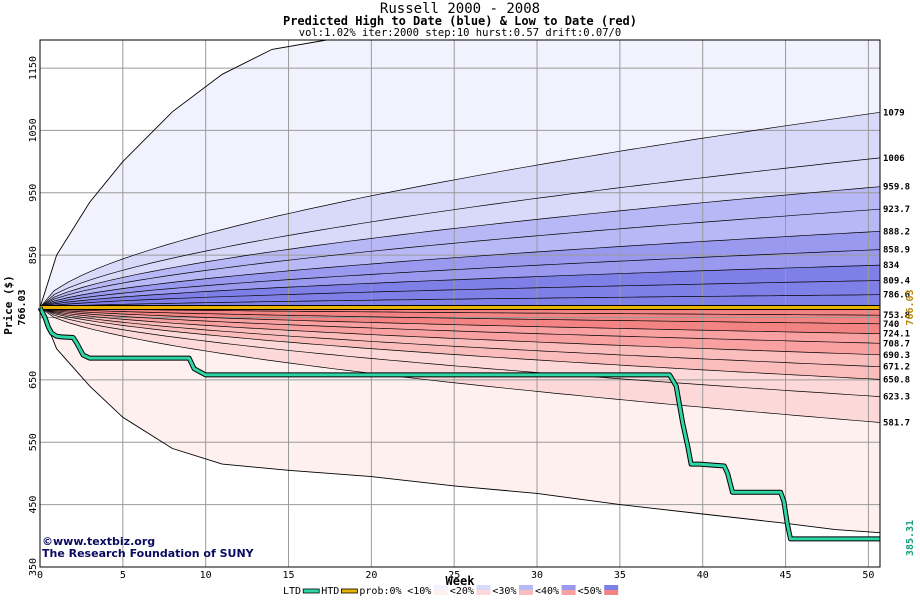 The image size is (920, 600). What do you see at coordinates (33, 193) in the screenshot?
I see `y-tick-label: 950` at bounding box center [33, 193].